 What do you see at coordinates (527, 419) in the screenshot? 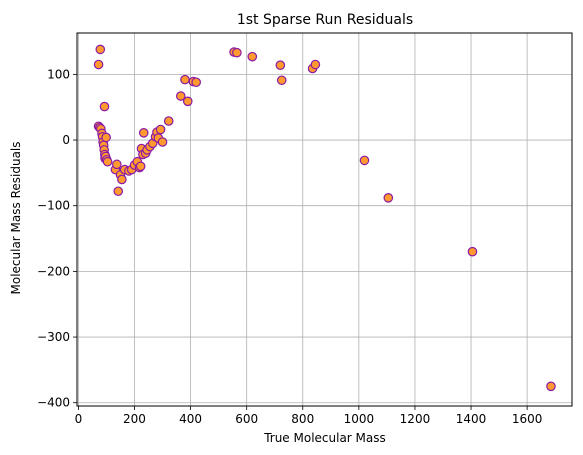
I see `x-tick-label: 1600` at bounding box center [527, 419].